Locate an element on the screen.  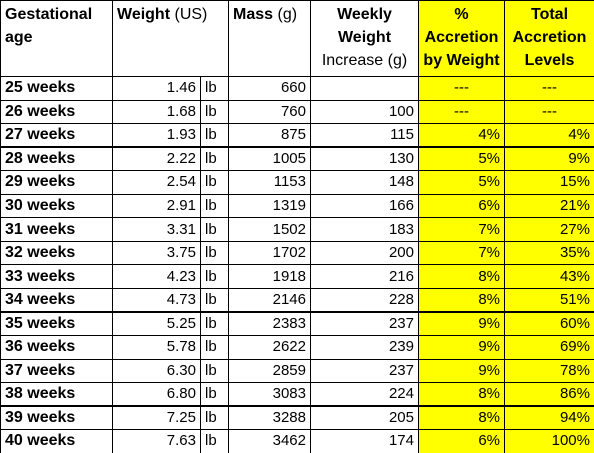
row-label: 36 weeks is located at coordinates (56, 347).